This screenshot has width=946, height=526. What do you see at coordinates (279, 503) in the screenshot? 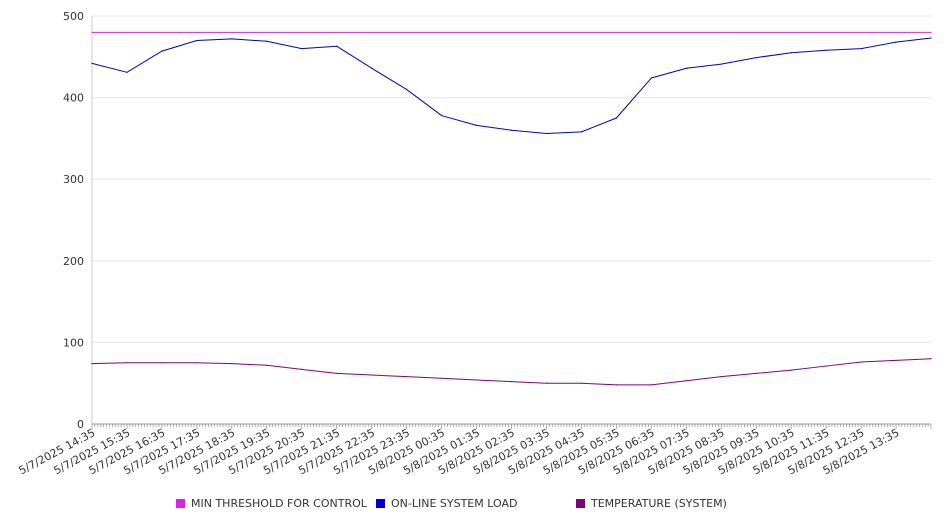
I see `legend-label: MIN THRESHOLD FOR CONTROL` at bounding box center [279, 503].